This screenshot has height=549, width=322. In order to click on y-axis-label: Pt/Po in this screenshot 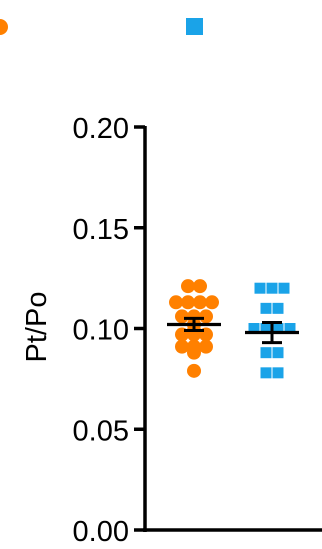, I will do `click(37, 327)`.